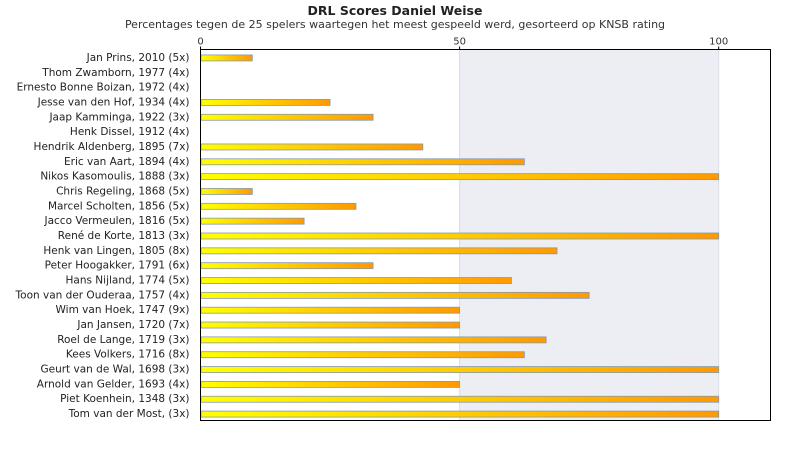 The image size is (790, 450). I want to click on category-label: Tom van der Most, (3x), so click(129, 414).